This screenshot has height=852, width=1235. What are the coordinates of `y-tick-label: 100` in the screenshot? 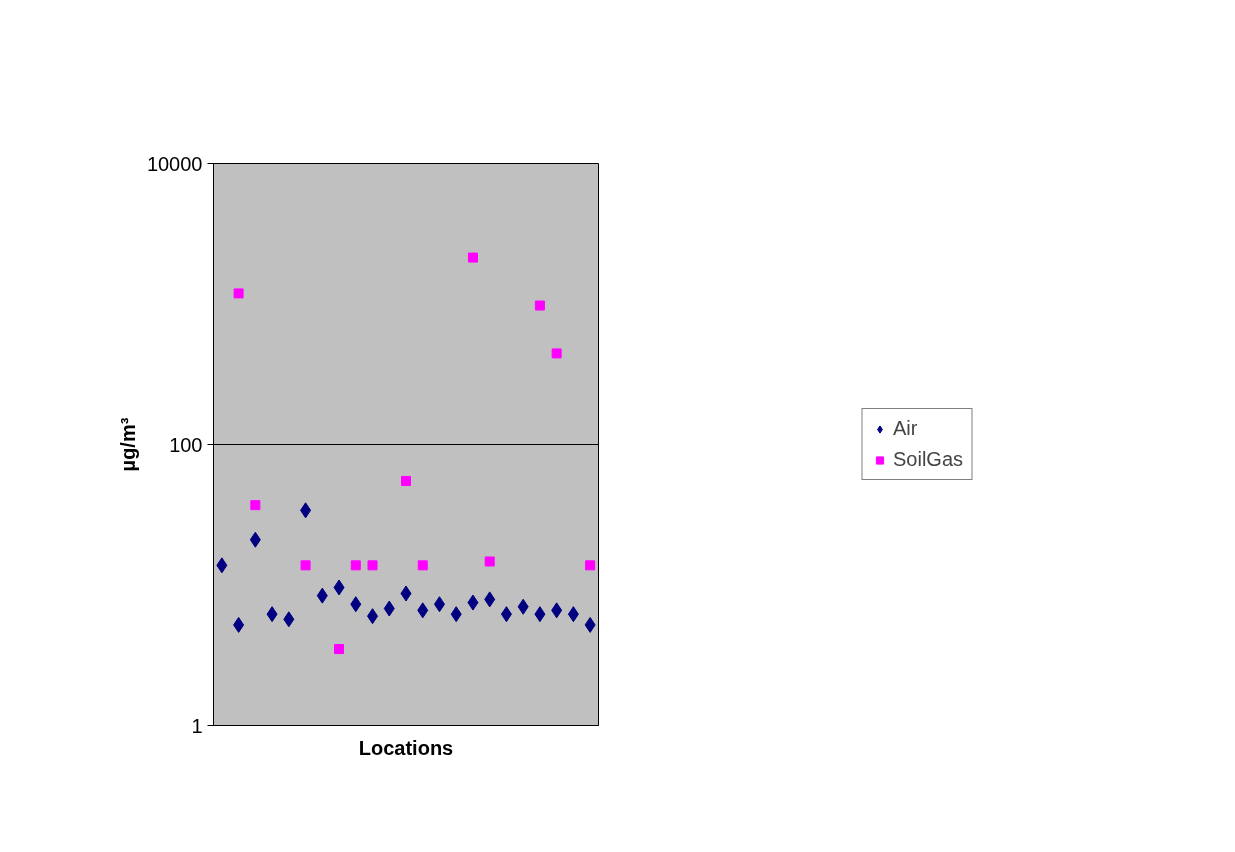 It's located at (186, 444).